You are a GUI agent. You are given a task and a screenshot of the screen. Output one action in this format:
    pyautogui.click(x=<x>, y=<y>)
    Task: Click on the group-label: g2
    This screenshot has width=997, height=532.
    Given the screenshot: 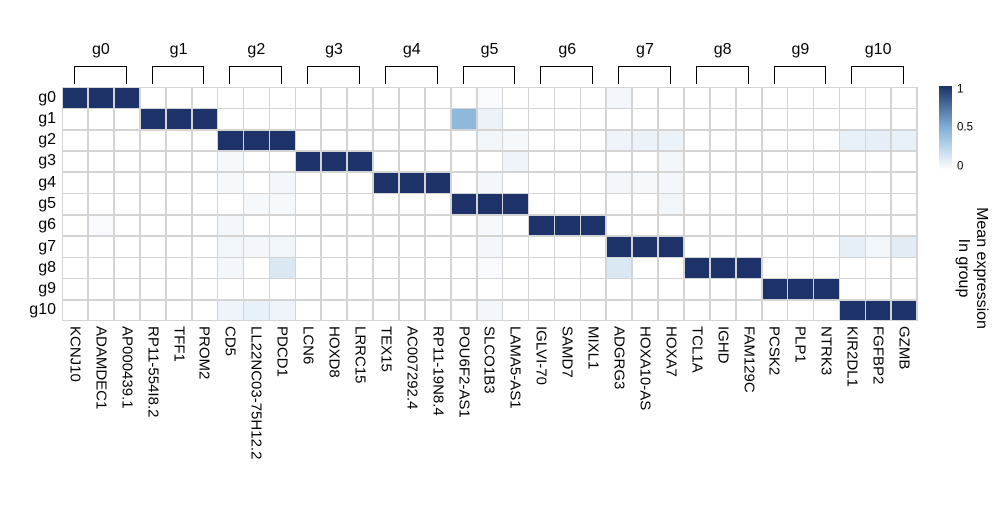 What is the action you would take?
    pyautogui.click(x=256, y=49)
    